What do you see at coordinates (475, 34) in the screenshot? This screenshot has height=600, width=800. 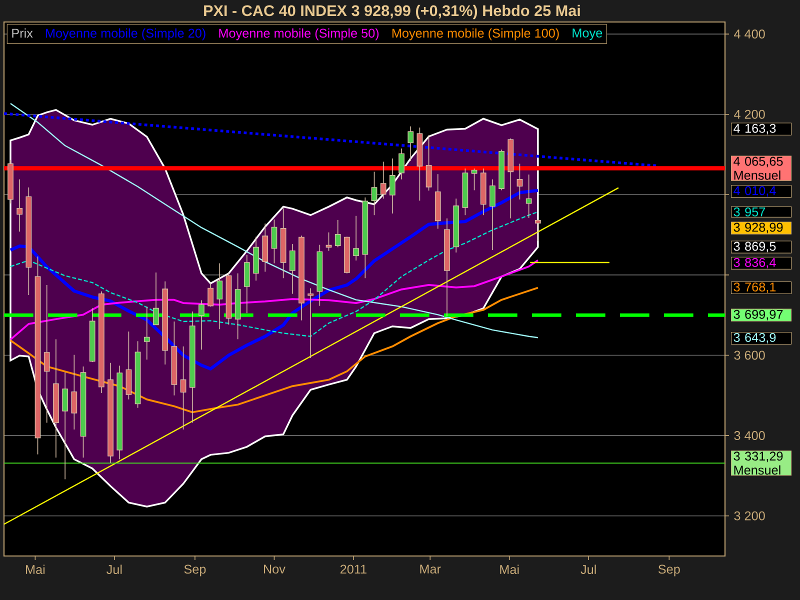 I see `text: Moyenne mobile (Simple 100)` at bounding box center [475, 34].